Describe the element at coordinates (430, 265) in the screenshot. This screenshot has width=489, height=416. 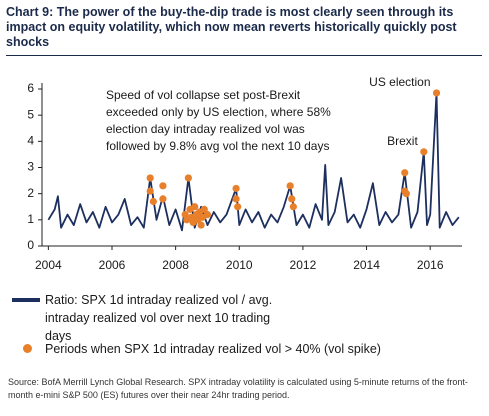
I see `x-tick-label: 2016` at that location.